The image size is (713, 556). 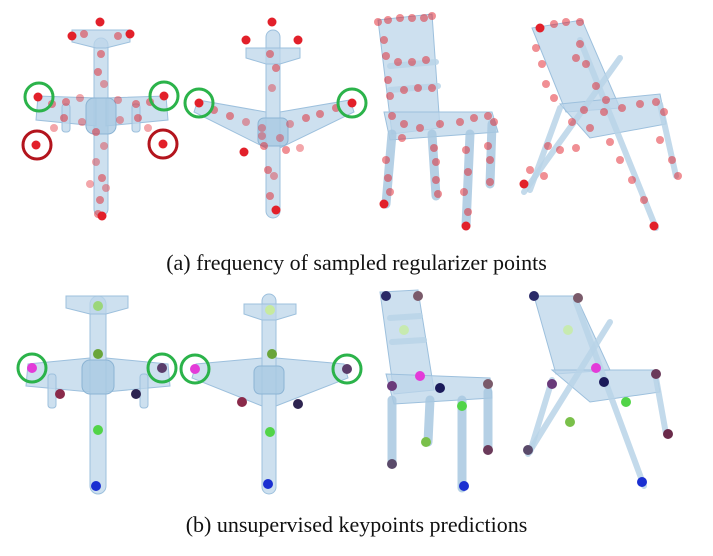 I want to click on red-circle-marker, so click(x=37, y=145).